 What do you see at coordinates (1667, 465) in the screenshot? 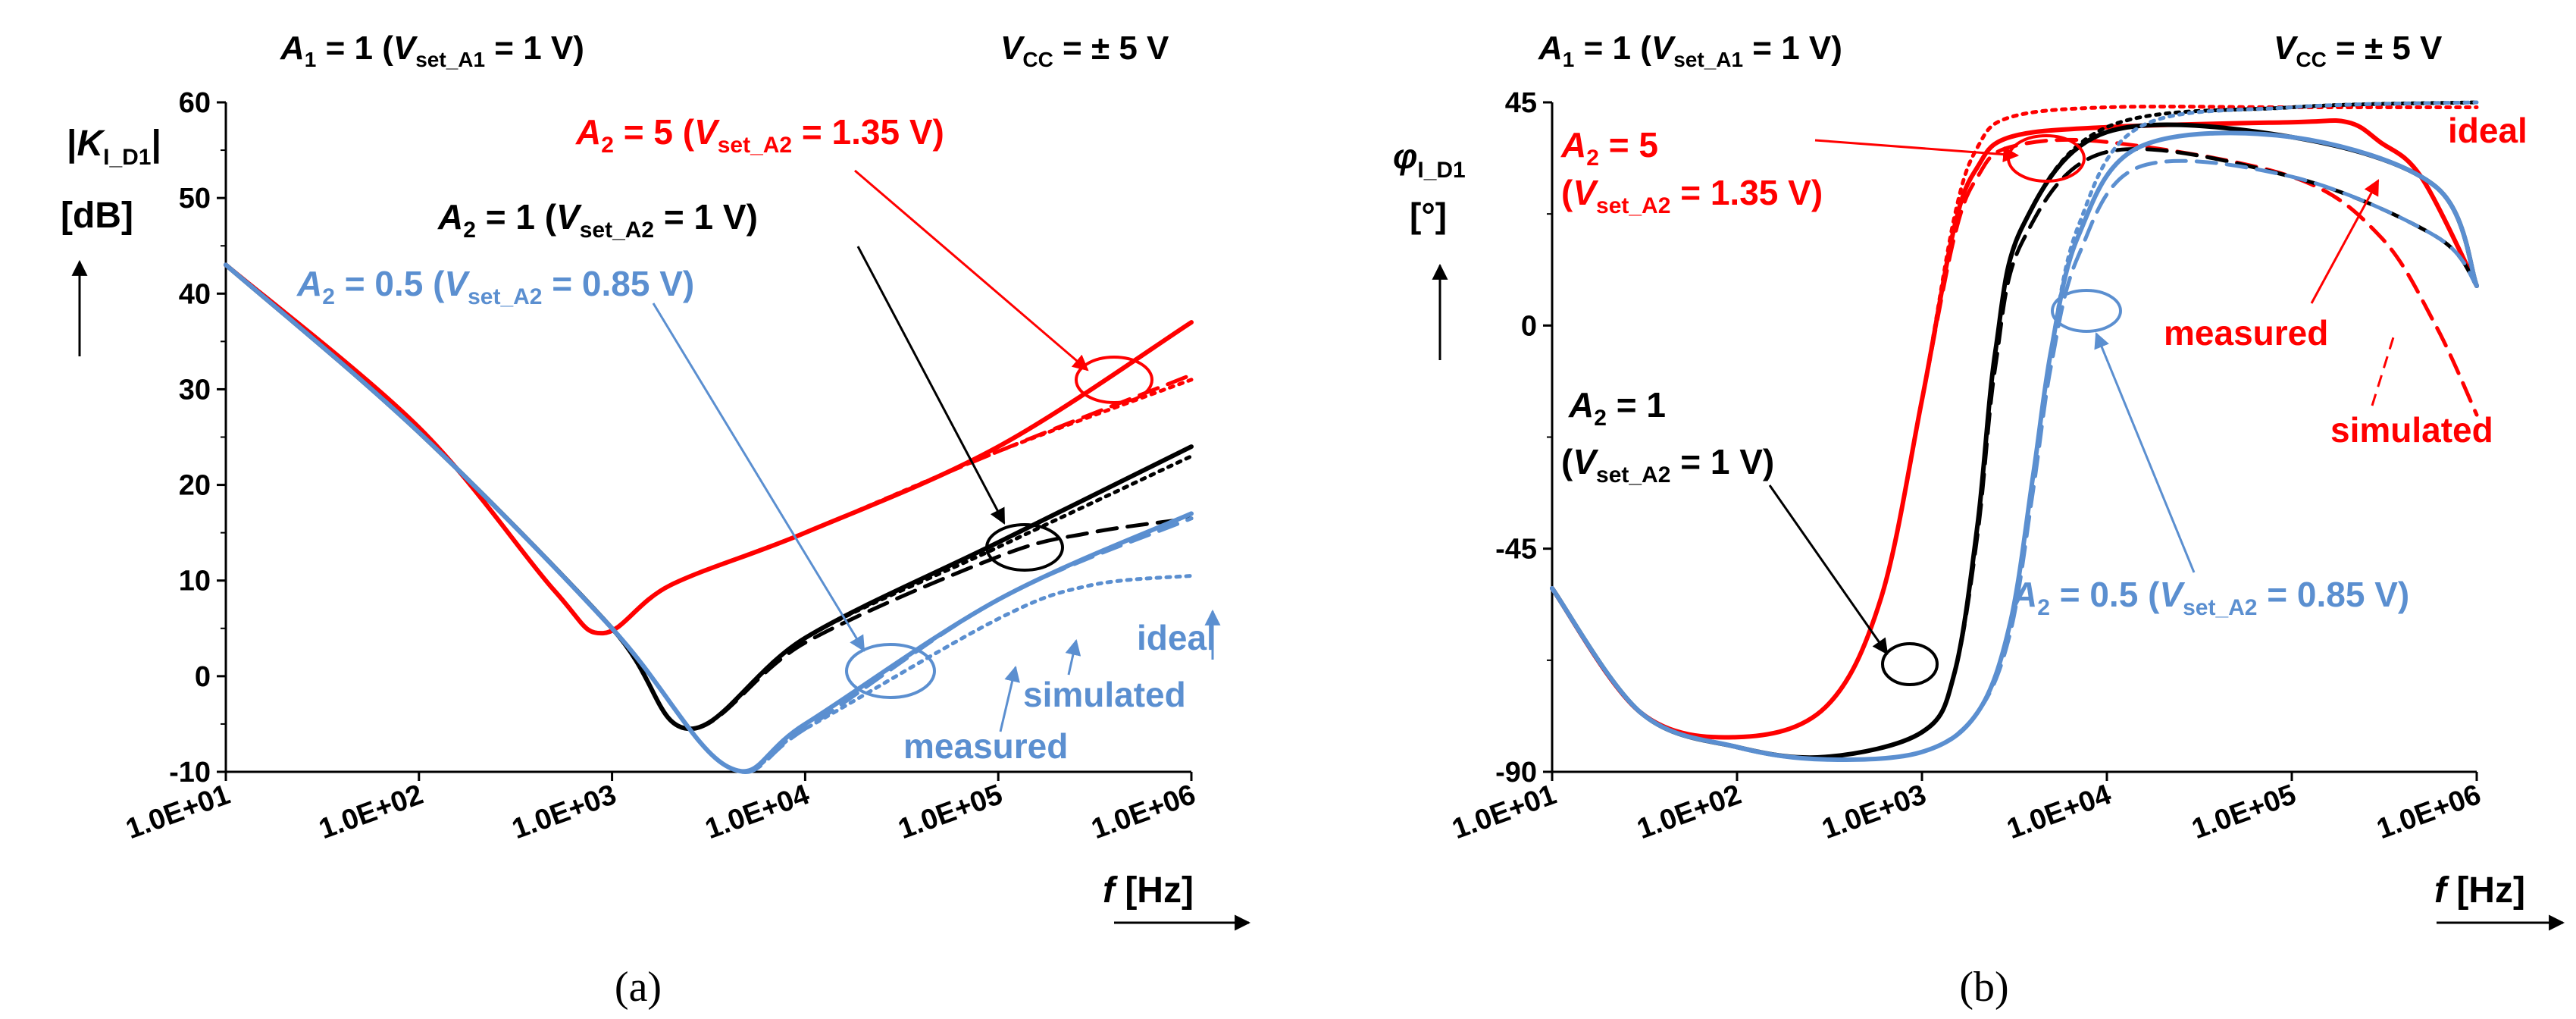
I see `chart-b-annotation-a2-1-line2: (Vset_A2 = 1 V)` at bounding box center [1667, 465].